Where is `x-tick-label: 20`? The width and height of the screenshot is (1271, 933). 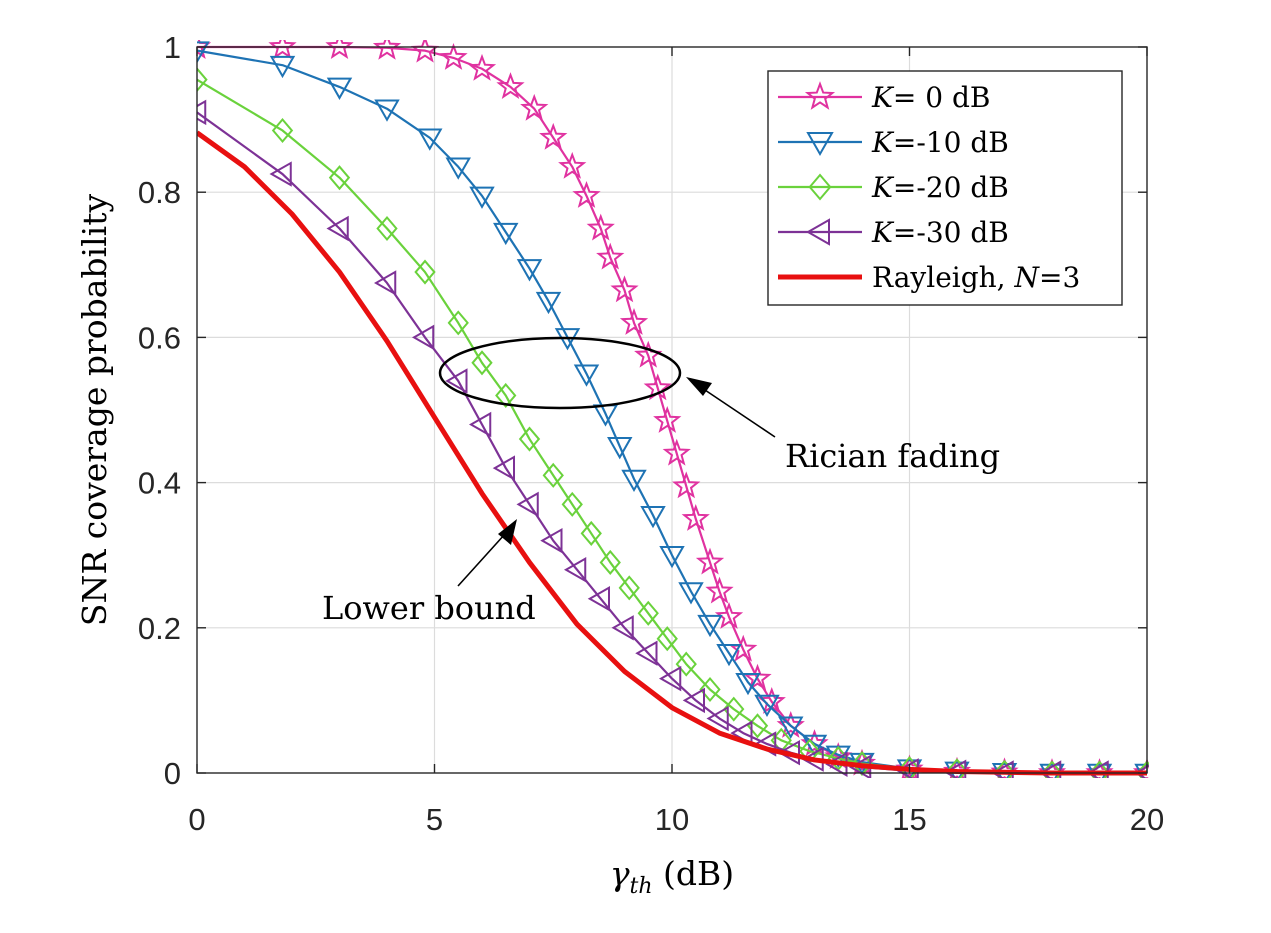 x-tick-label: 20 is located at coordinates (1147, 819).